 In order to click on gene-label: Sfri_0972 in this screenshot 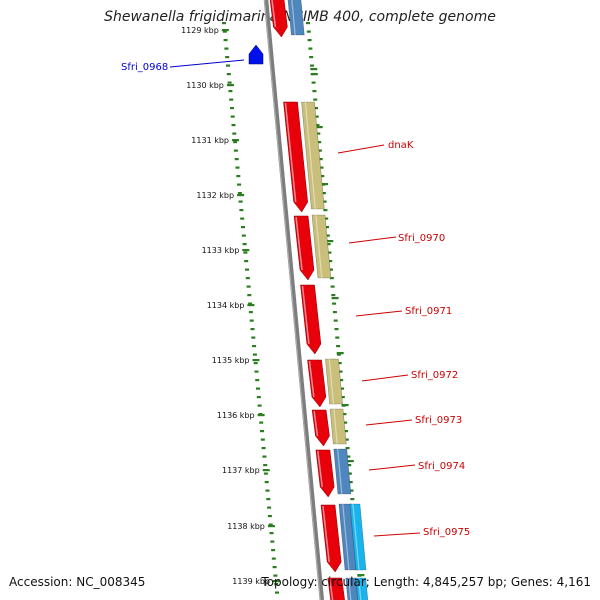, I will do `click(434, 375)`.